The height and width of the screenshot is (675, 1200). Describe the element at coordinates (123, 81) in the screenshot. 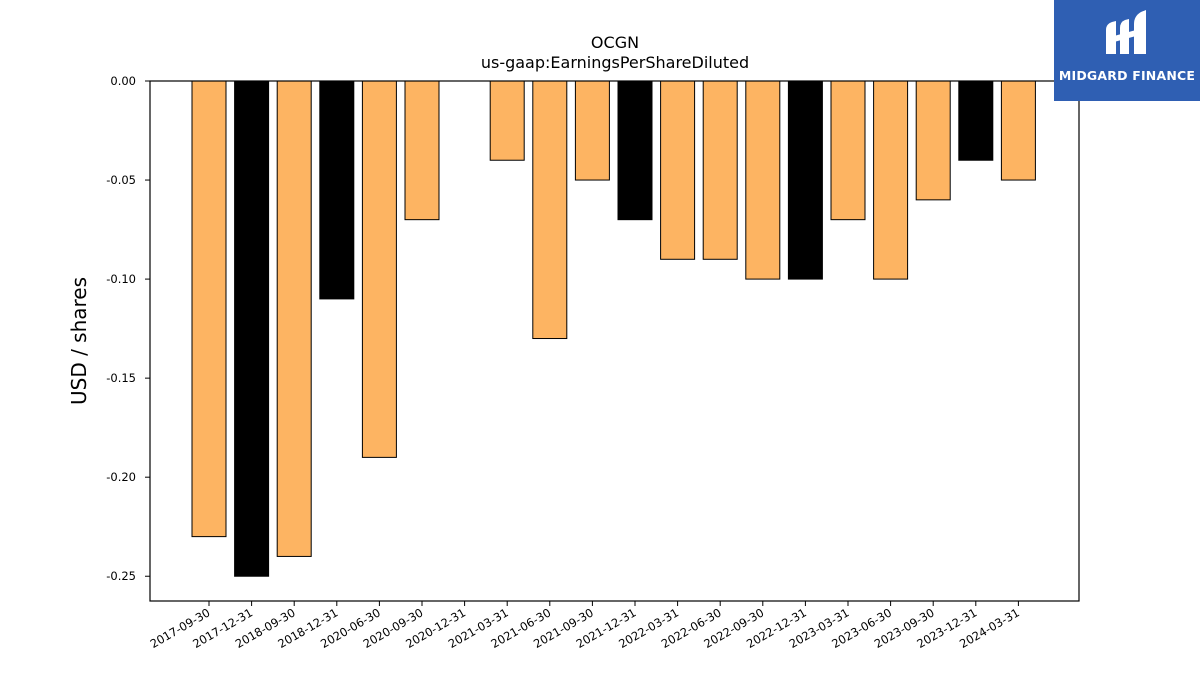

I see `y-tick-label: 0.00` at that location.